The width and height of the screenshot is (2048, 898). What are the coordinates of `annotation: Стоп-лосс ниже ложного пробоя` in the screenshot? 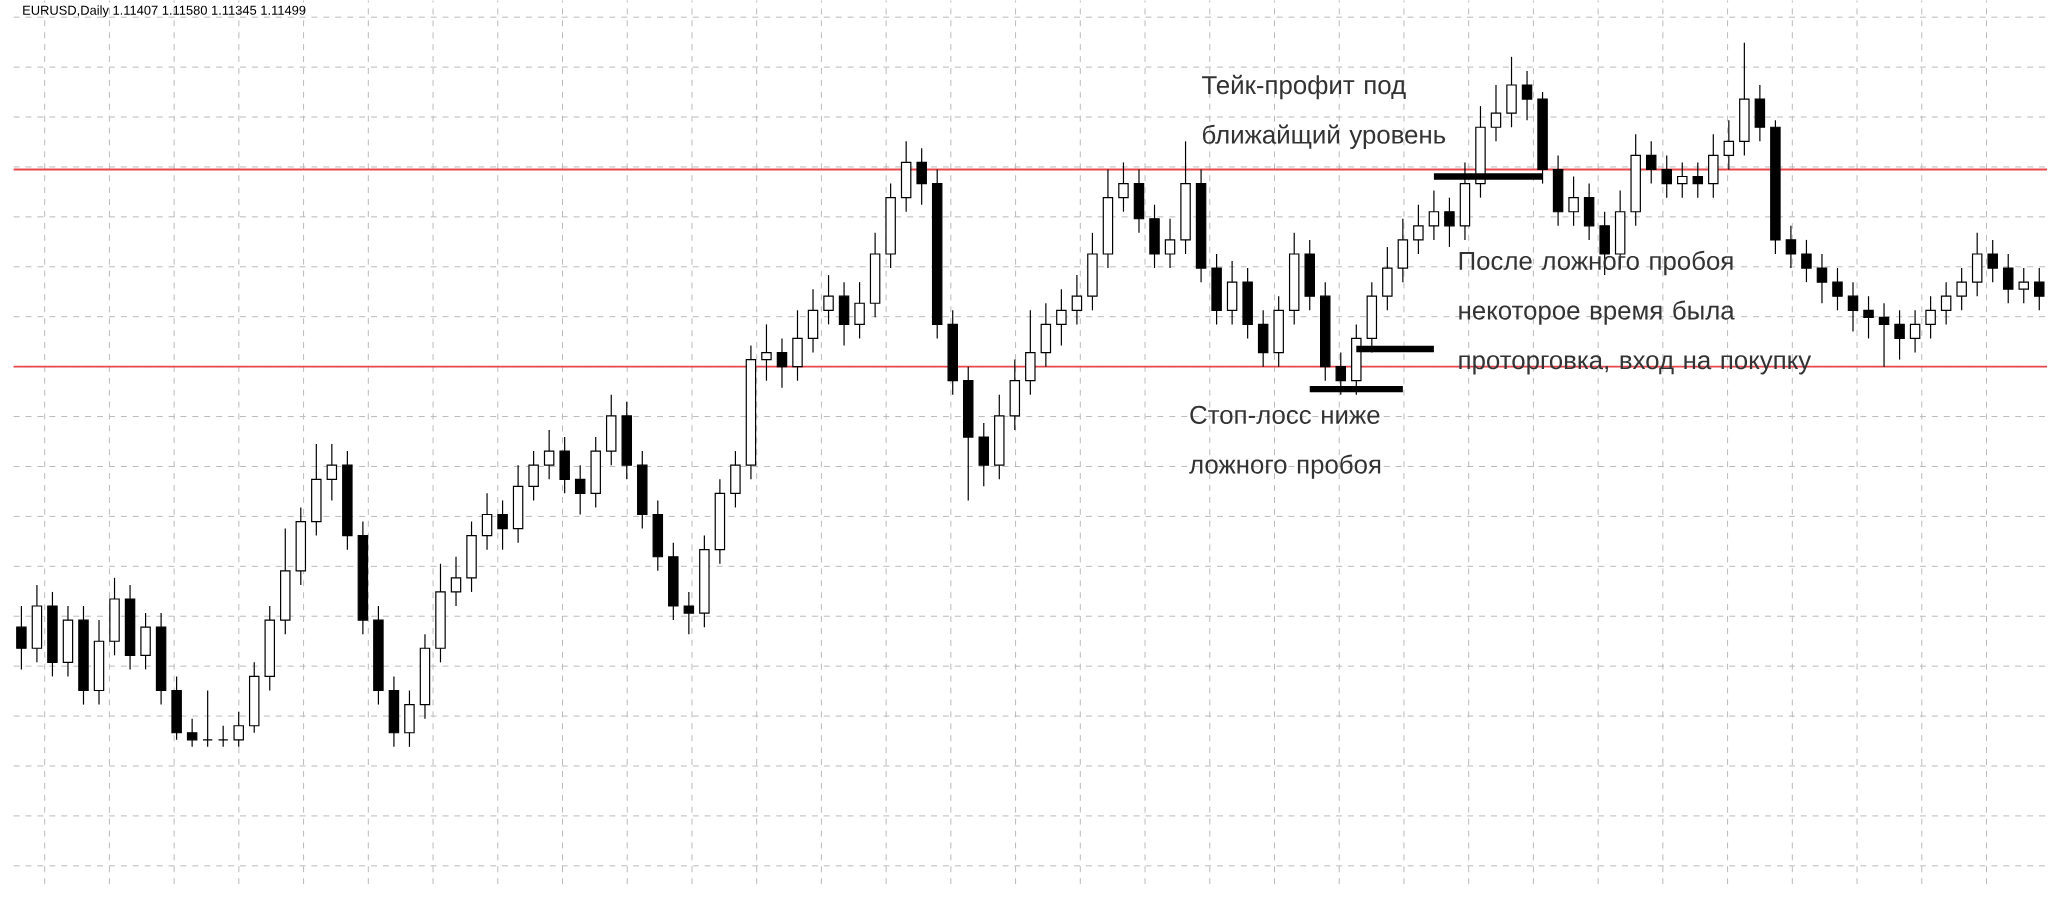 It's located at (1285, 442).